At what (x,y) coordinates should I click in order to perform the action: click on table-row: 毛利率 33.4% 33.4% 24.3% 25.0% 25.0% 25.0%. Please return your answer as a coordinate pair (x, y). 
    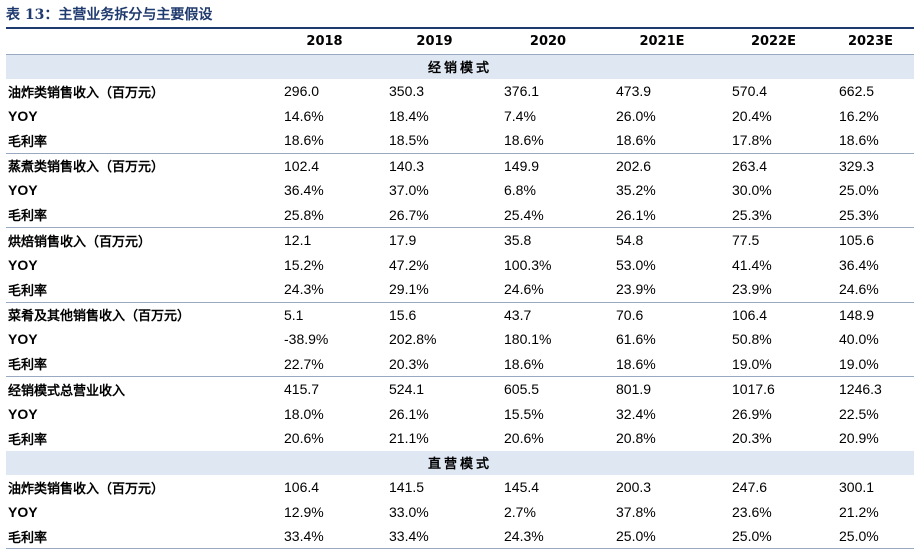
    Looking at the image, I should click on (460, 536).